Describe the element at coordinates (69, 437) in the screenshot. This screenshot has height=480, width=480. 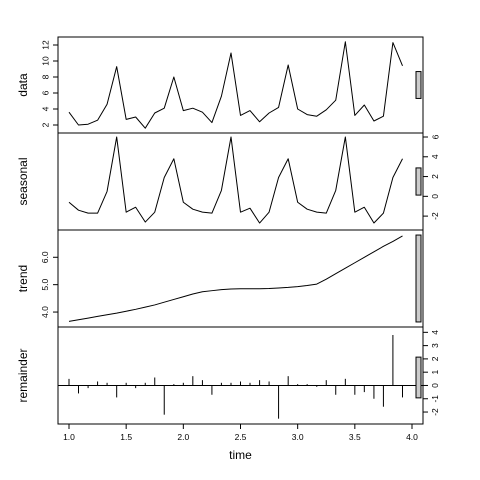
I see `x-tick-label: 1.0` at that location.